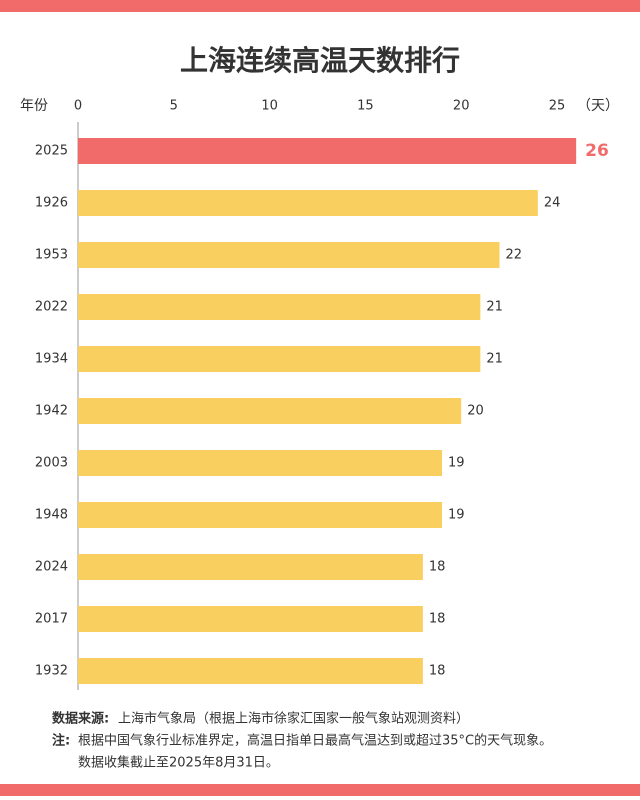 This screenshot has width=640, height=800. What do you see at coordinates (597, 151) in the screenshot?
I see `value-label: 26` at bounding box center [597, 151].